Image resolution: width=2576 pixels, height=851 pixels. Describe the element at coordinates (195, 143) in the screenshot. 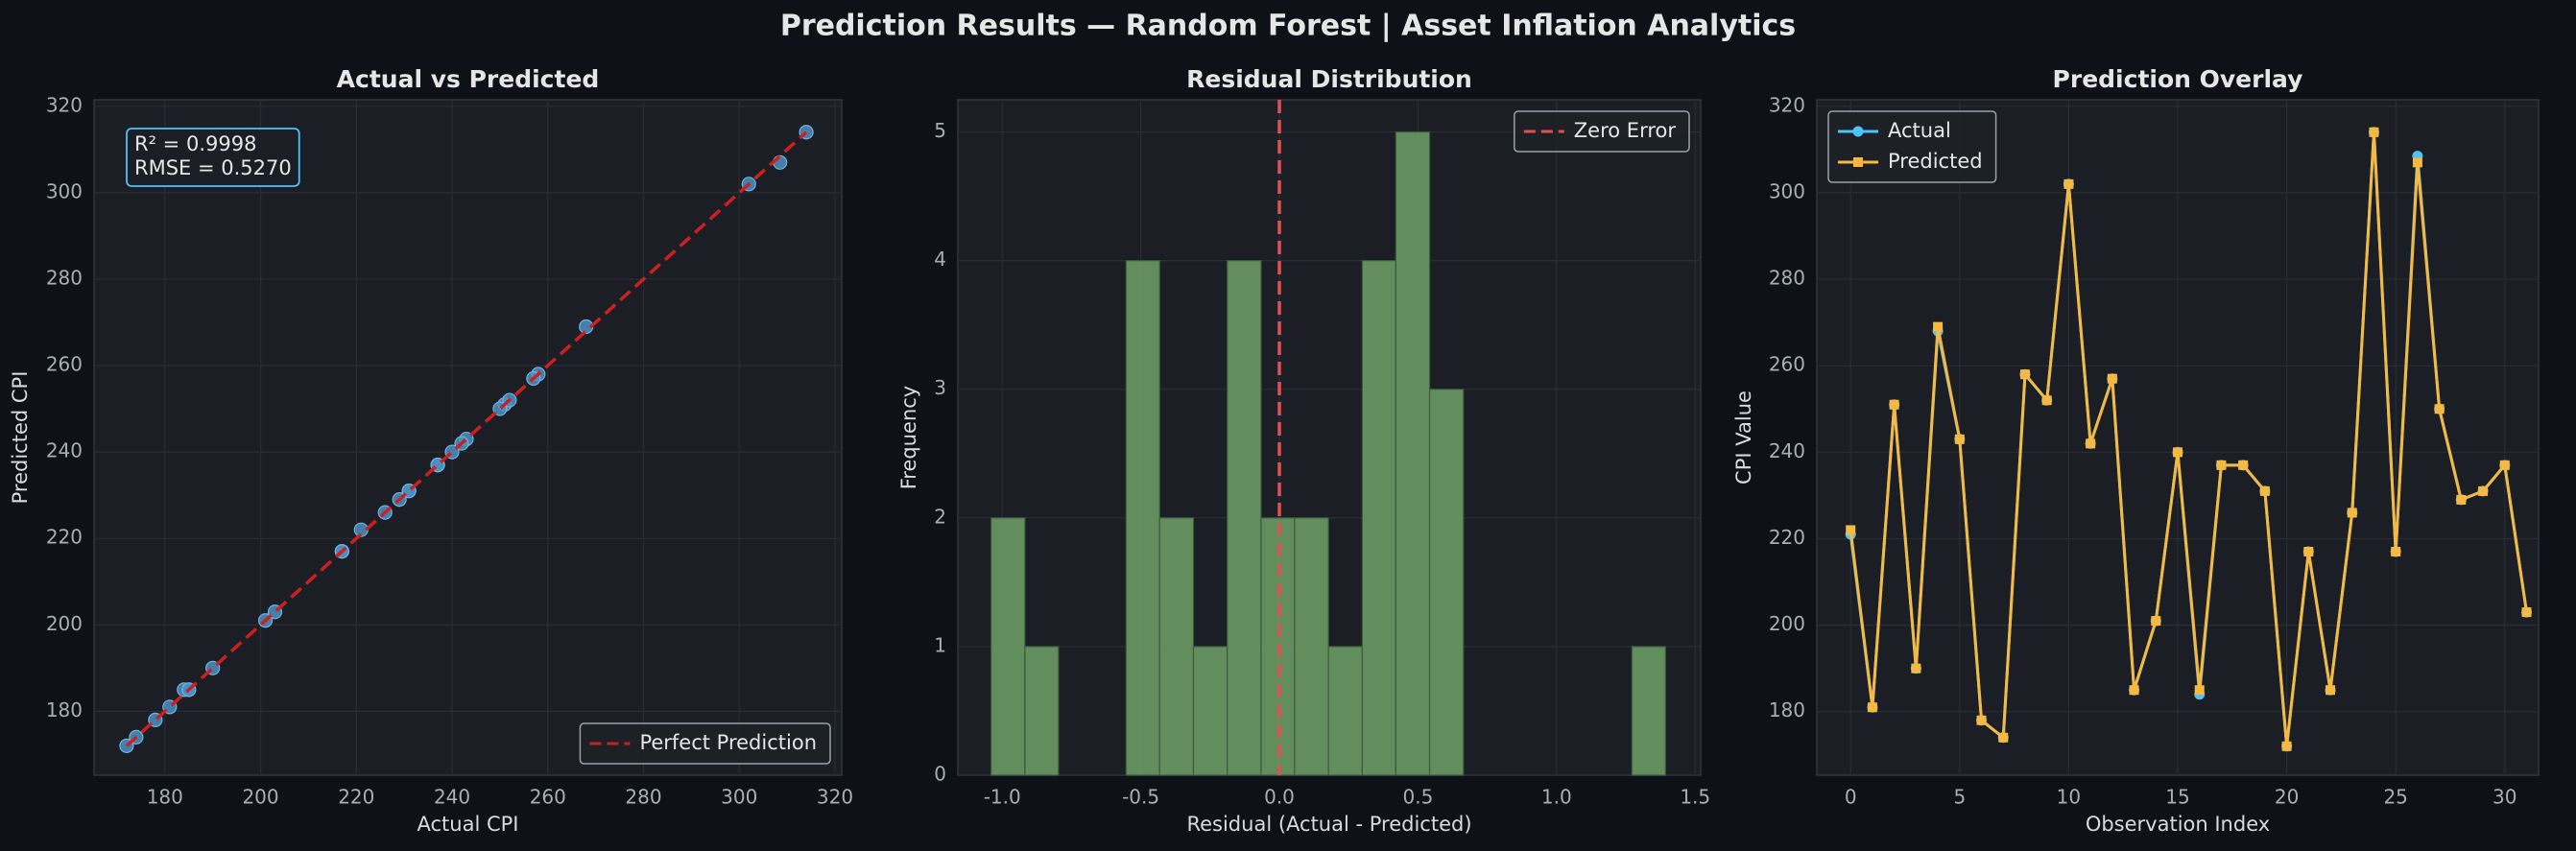

I see `stats-text: R² = 0.9998` at that location.